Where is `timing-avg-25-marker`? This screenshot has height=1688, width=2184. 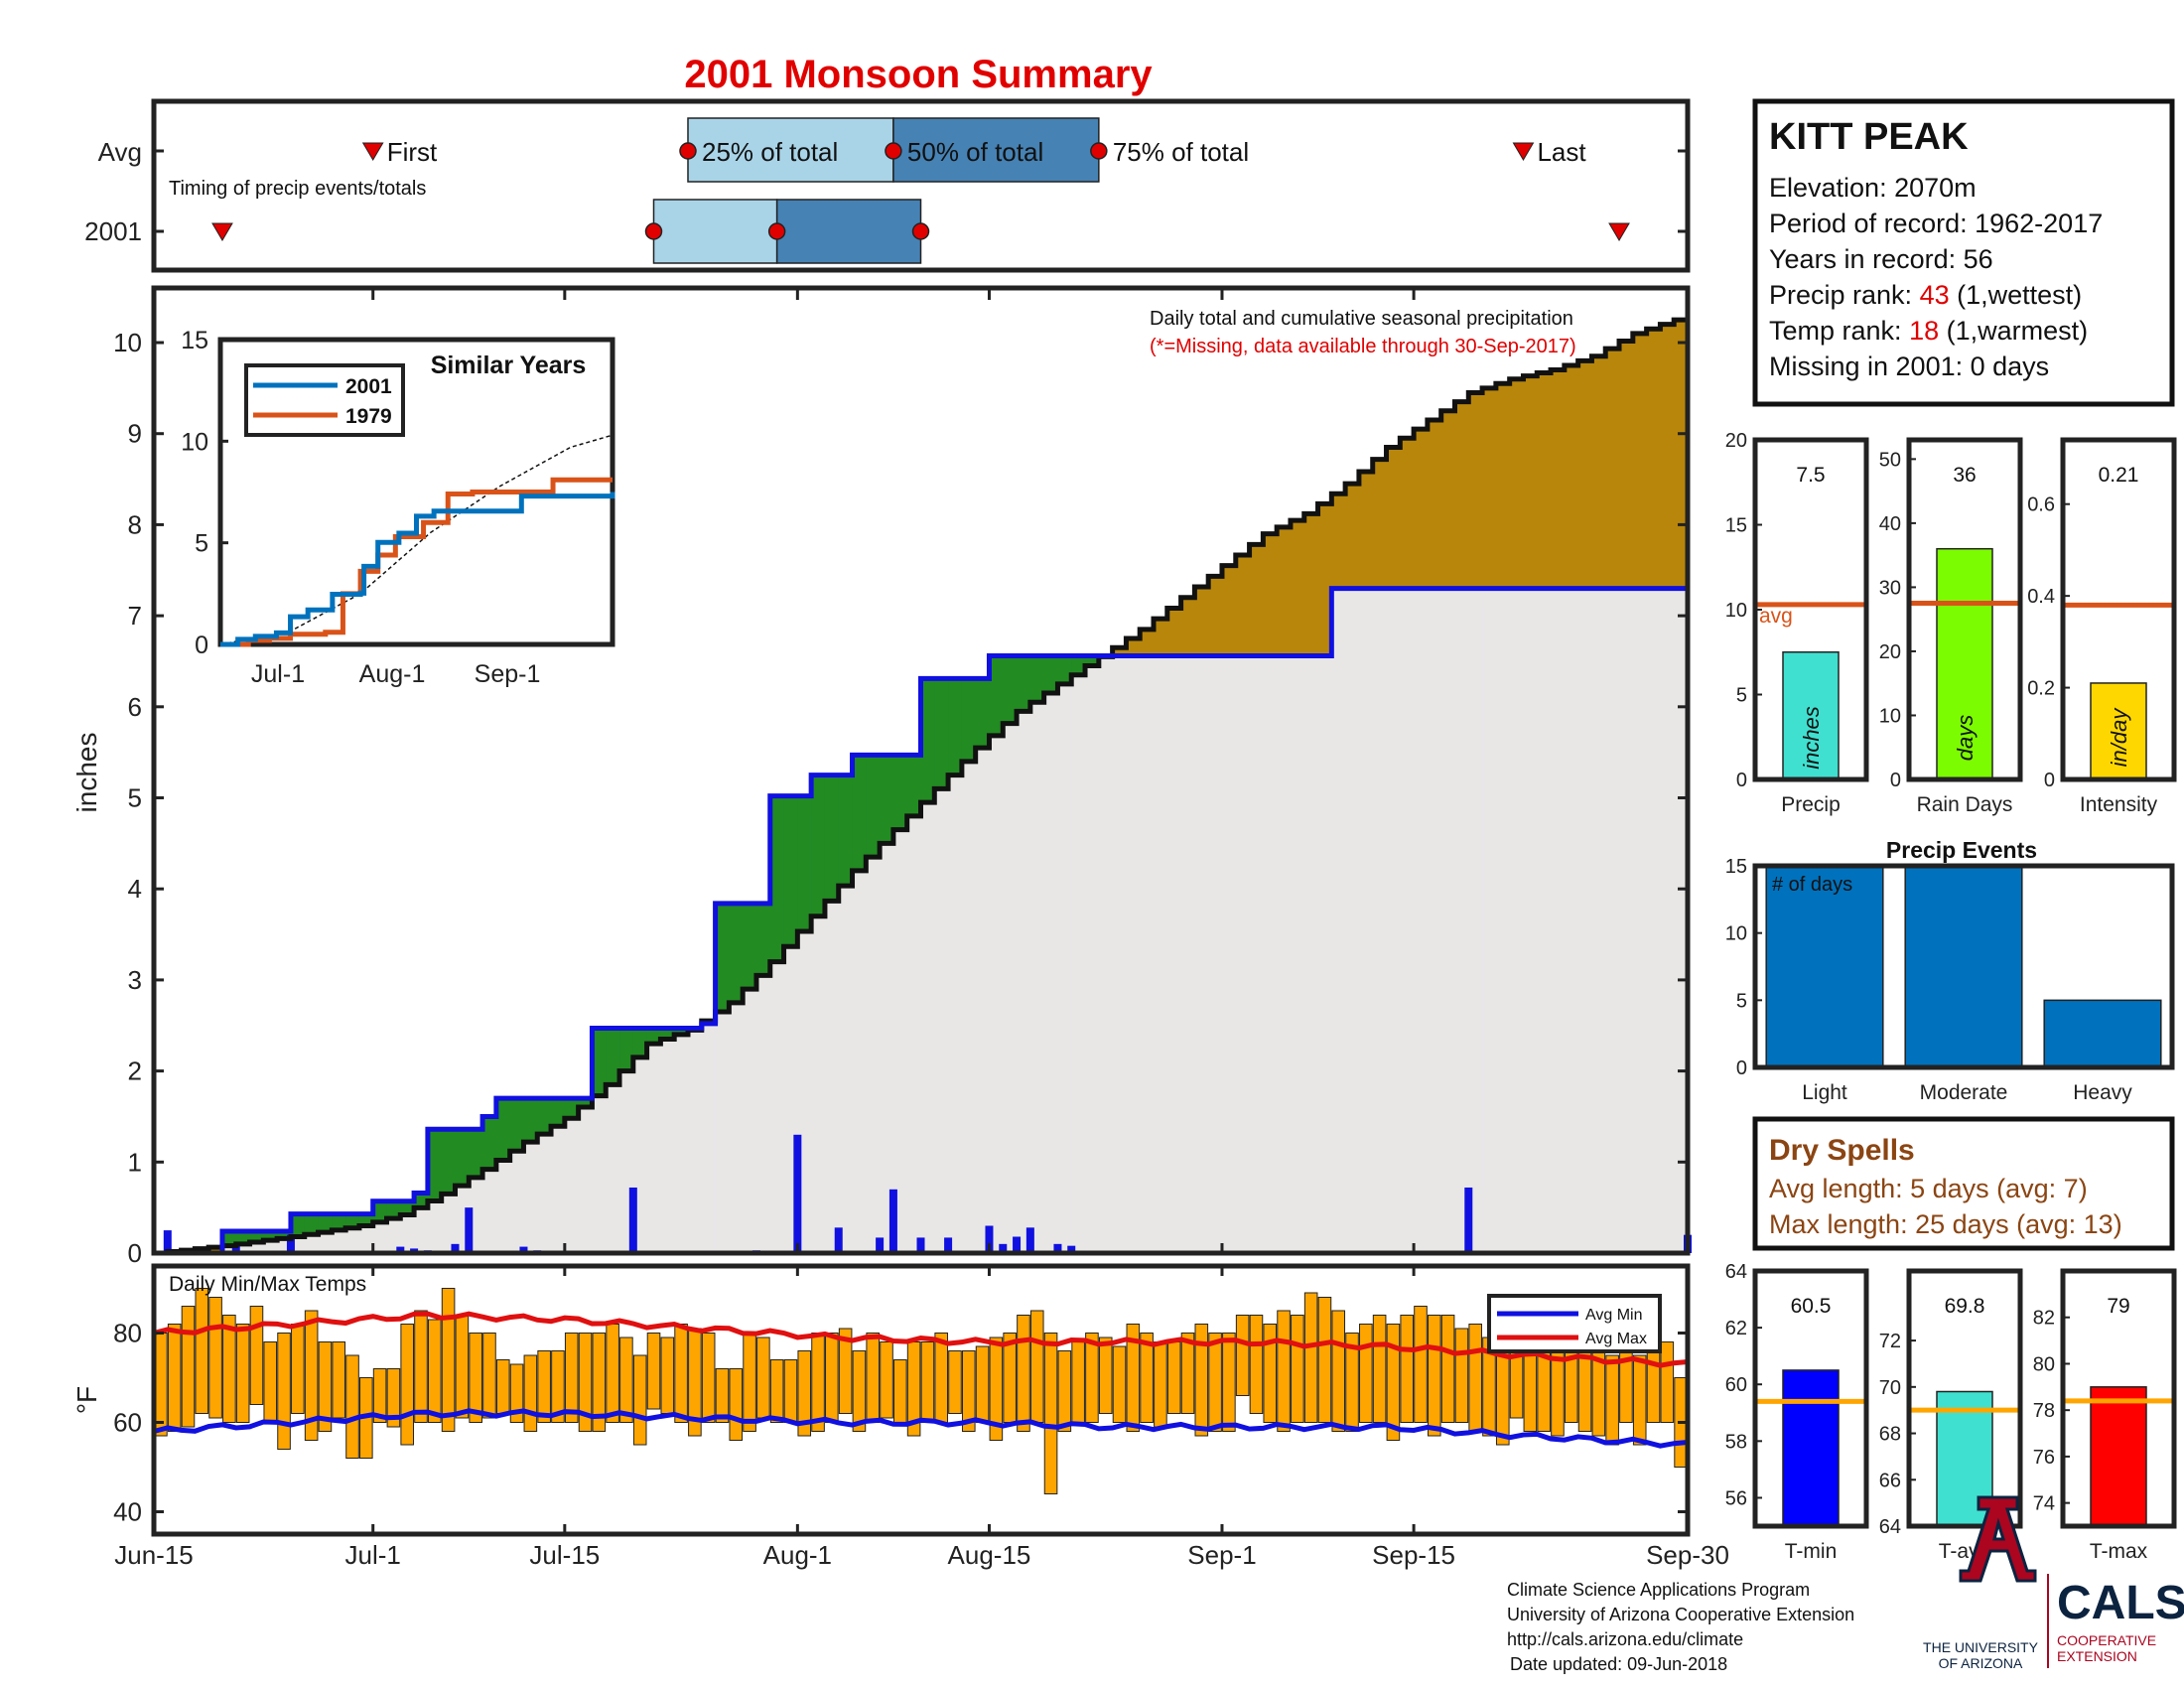
timing-avg-25-marker is located at coordinates (688, 151).